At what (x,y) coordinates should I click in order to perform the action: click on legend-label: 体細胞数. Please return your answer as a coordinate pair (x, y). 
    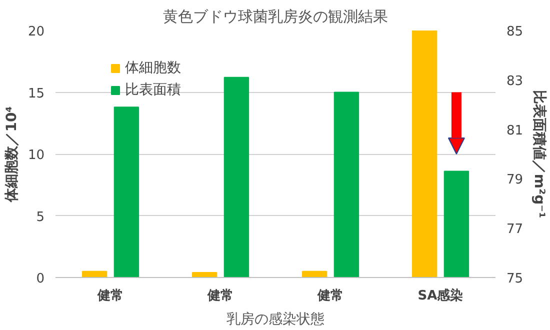
    Looking at the image, I should click on (153, 68).